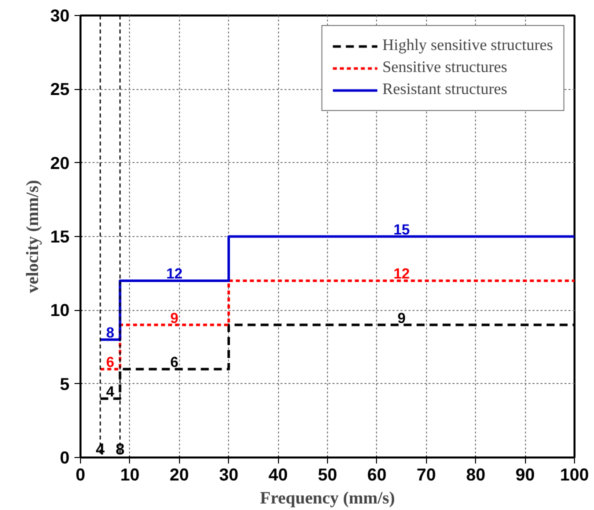 This screenshot has width=594, height=510. What do you see at coordinates (445, 68) in the screenshot?
I see `legend-label: Sensitive structures` at bounding box center [445, 68].